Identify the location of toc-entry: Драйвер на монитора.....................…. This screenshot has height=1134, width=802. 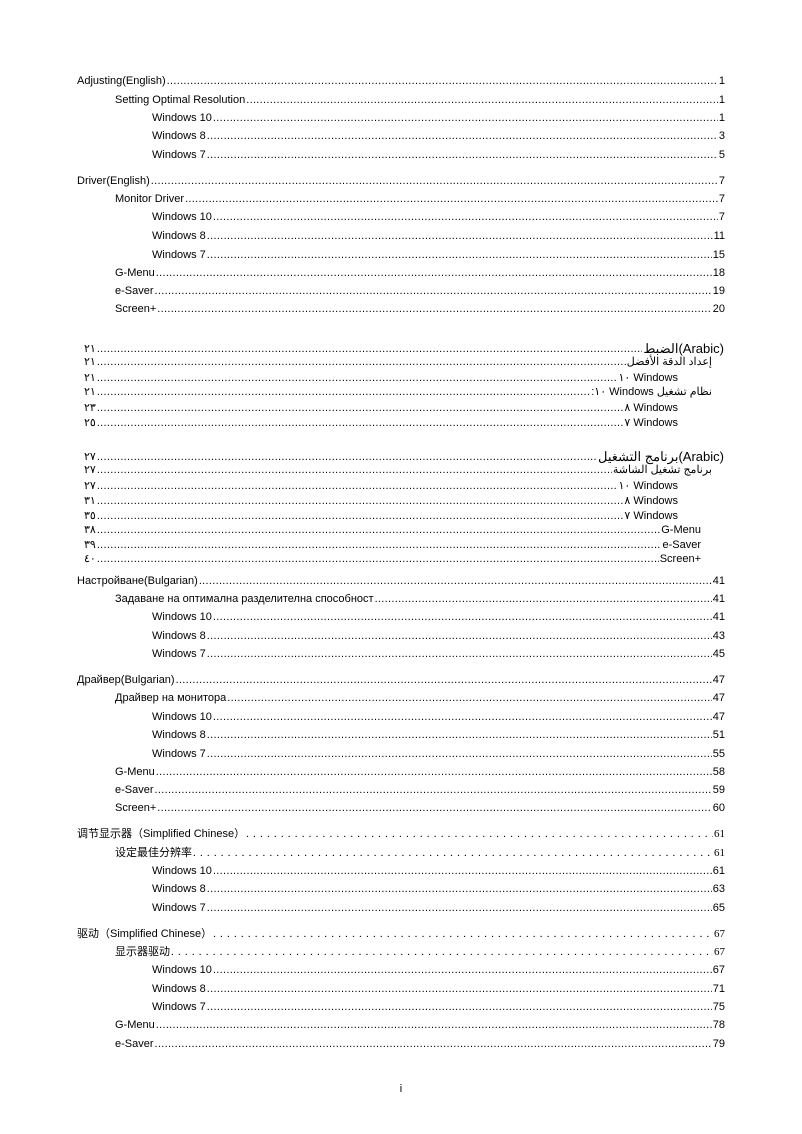
(420, 697).